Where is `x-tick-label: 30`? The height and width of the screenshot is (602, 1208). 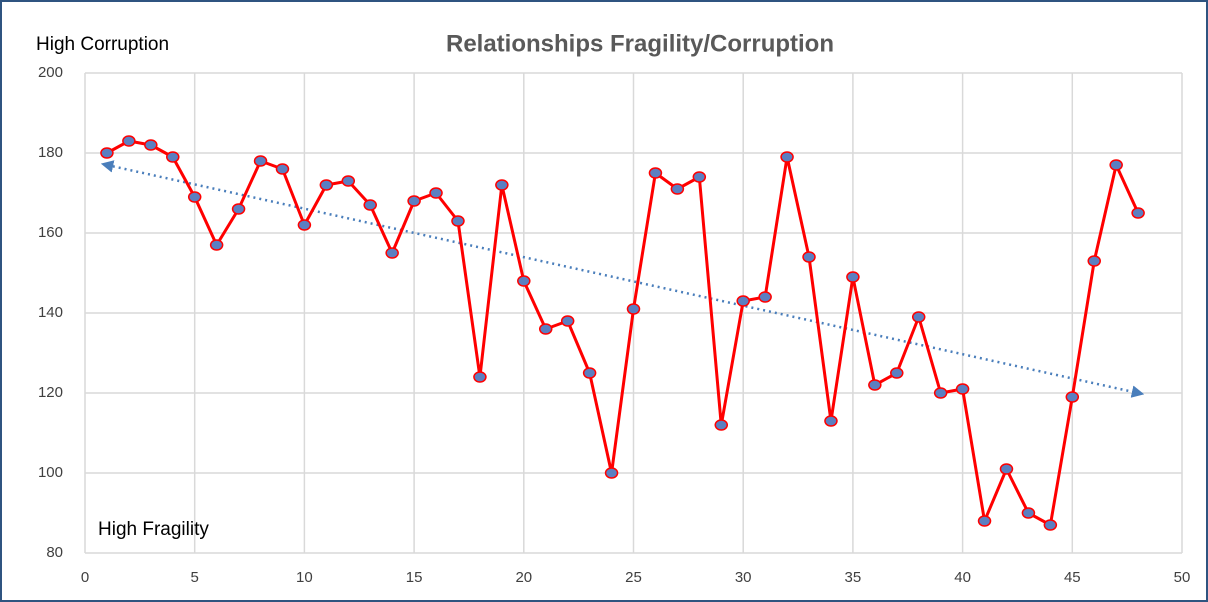
x-tick-label: 30 is located at coordinates (743, 577).